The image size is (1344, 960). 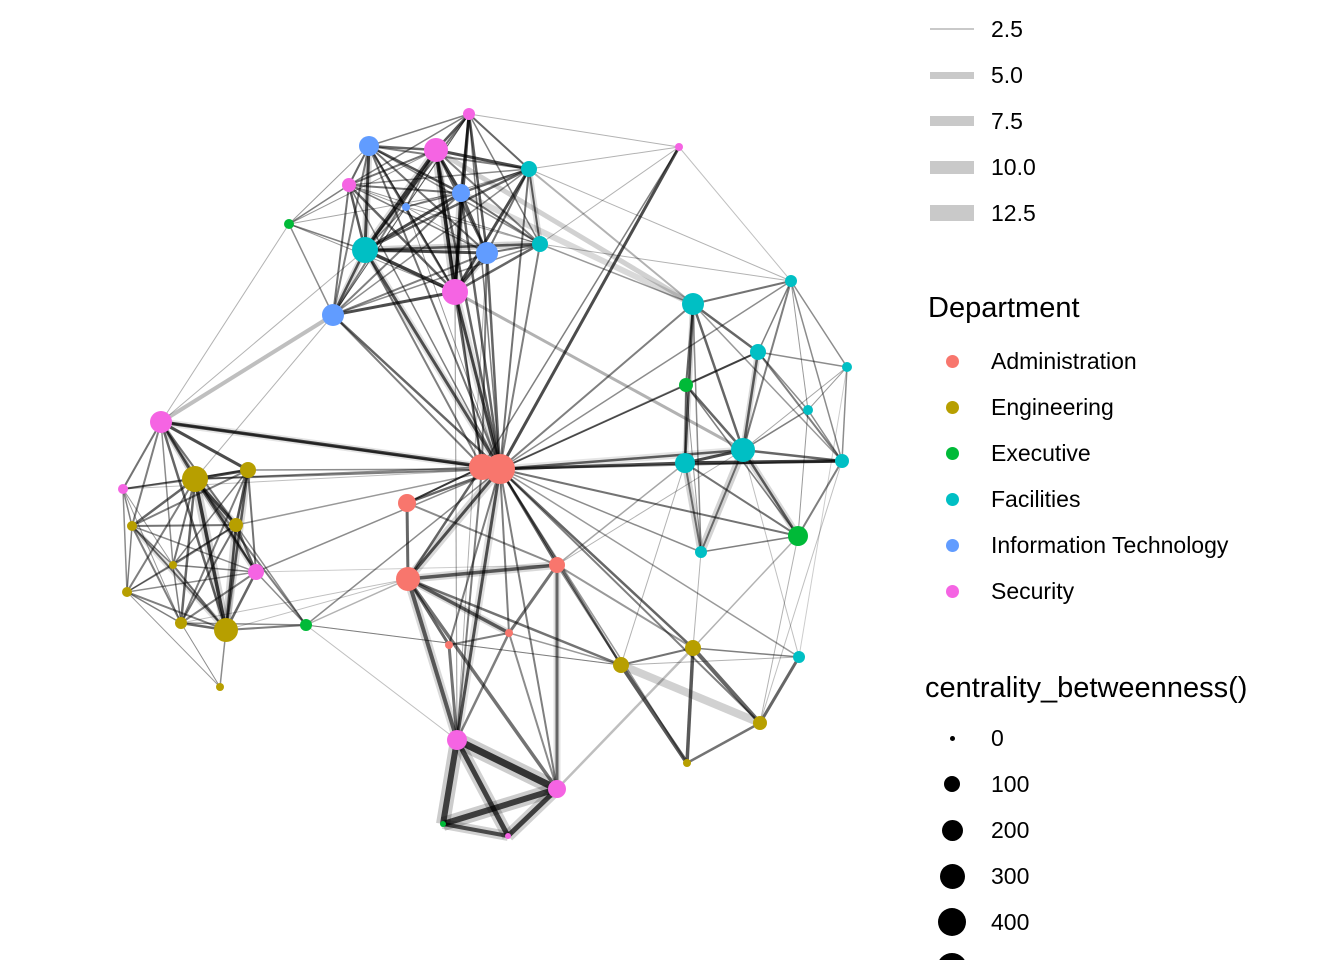 What do you see at coordinates (978, 784) in the screenshot?
I see `size-legend-item: 100` at bounding box center [978, 784].